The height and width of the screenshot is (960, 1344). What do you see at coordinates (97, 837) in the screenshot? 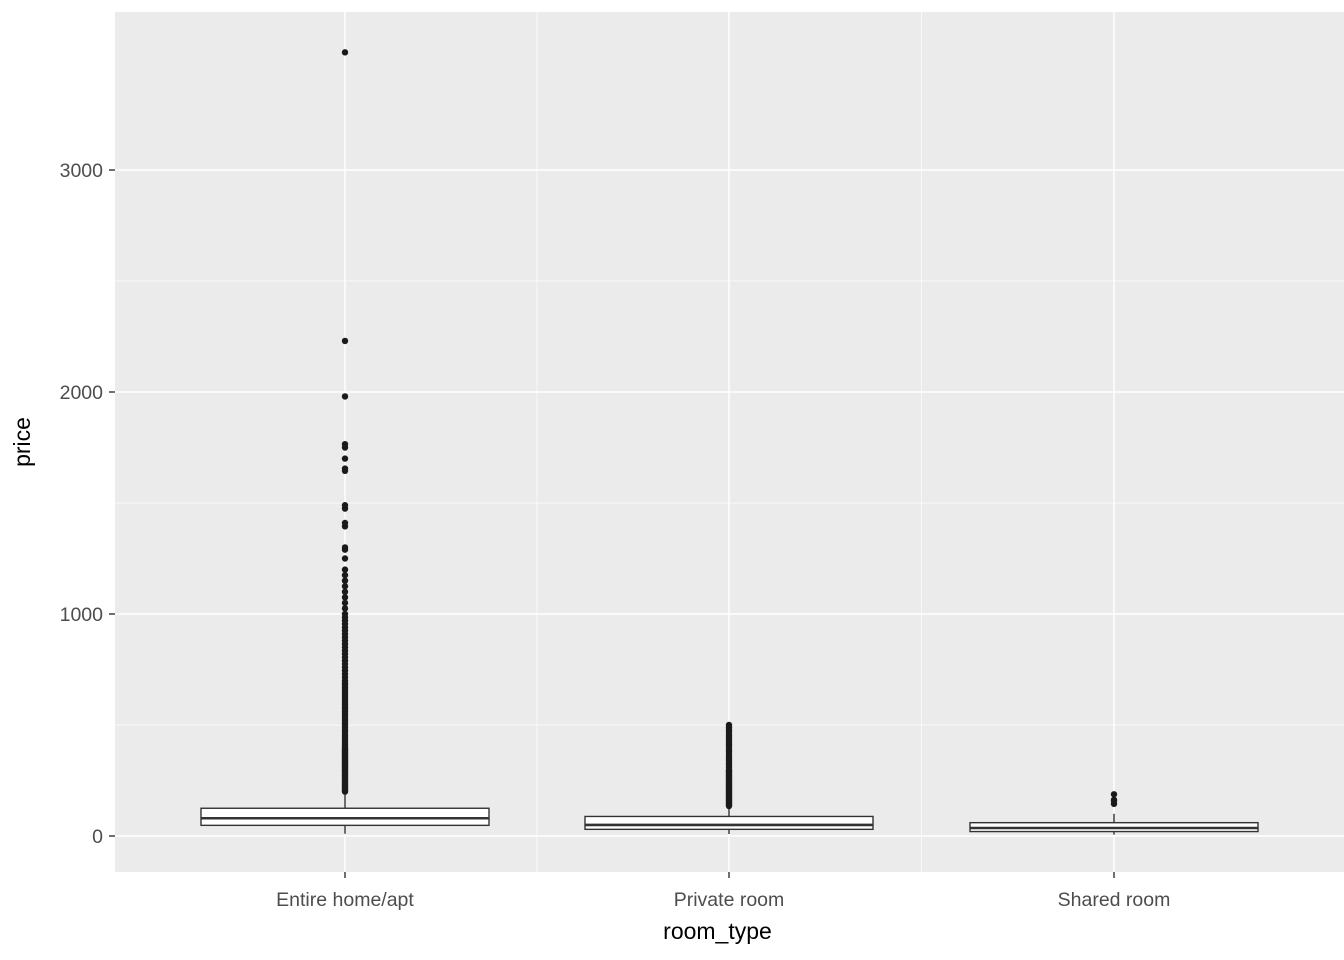
I see `y-tick-label: 0` at bounding box center [97, 837].